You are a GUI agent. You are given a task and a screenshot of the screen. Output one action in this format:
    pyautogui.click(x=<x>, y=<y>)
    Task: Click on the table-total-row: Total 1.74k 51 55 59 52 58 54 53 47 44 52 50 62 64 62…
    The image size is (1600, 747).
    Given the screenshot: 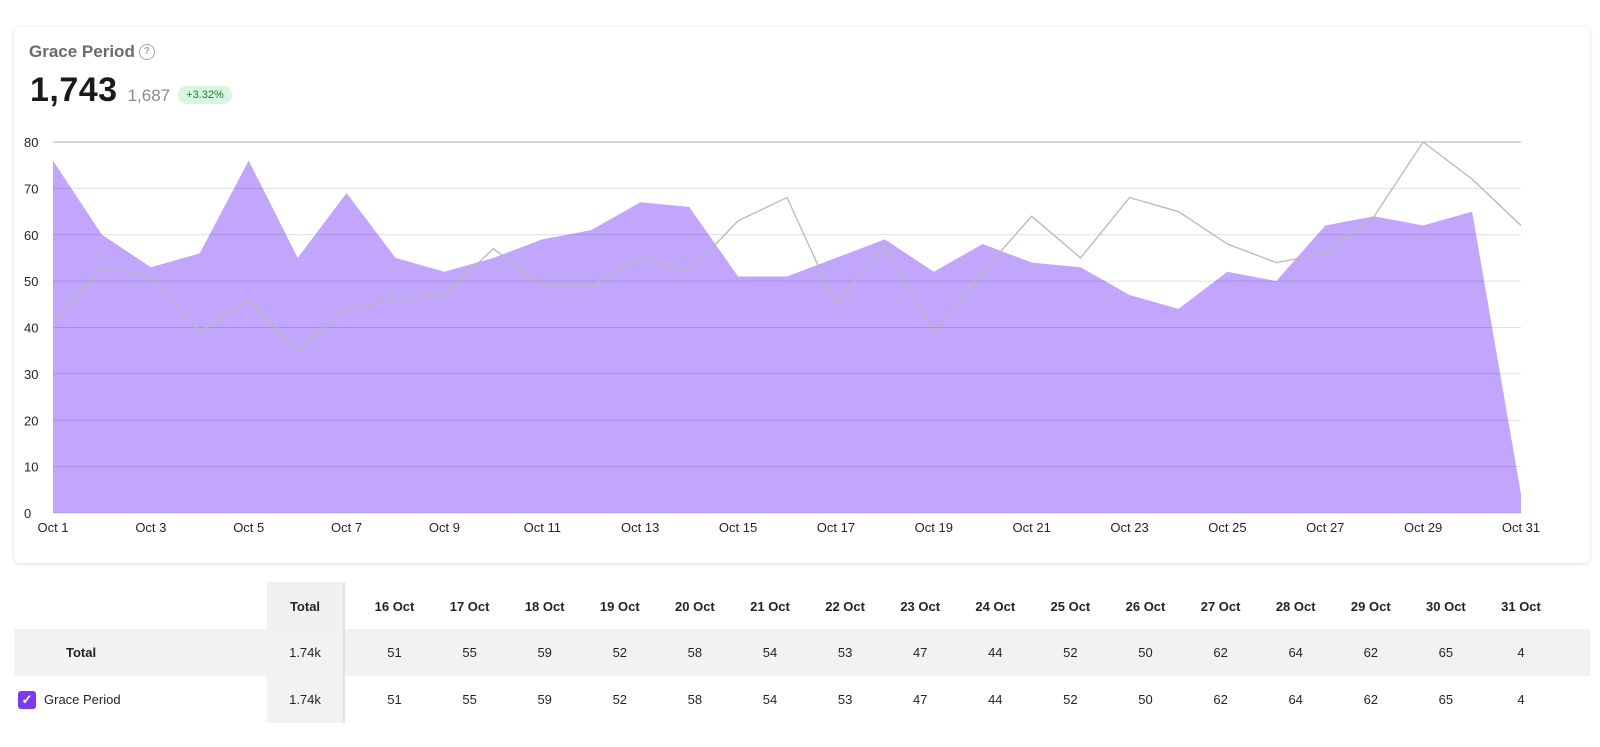 What is the action you would take?
    pyautogui.click(x=802, y=652)
    